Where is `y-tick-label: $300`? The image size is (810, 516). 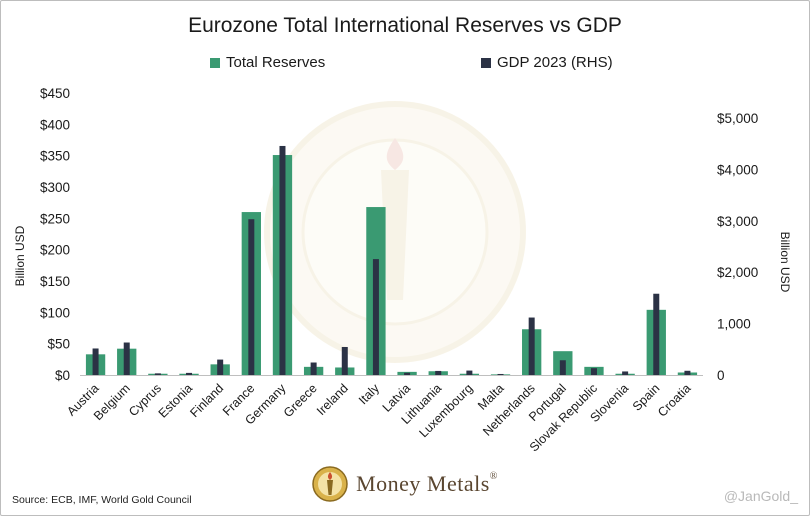
y-tick-label: $300 is located at coordinates (55, 187).